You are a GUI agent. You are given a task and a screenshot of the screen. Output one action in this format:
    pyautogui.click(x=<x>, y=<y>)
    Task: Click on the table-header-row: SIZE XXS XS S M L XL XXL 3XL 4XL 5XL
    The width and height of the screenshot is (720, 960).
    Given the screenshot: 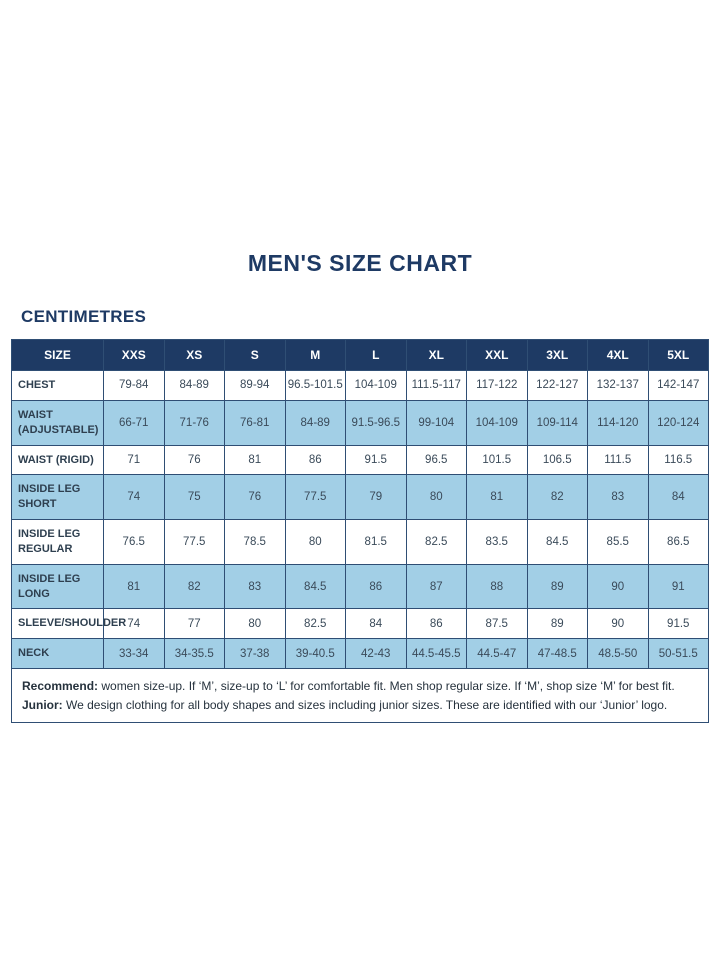 What is the action you would take?
    pyautogui.click(x=360, y=355)
    